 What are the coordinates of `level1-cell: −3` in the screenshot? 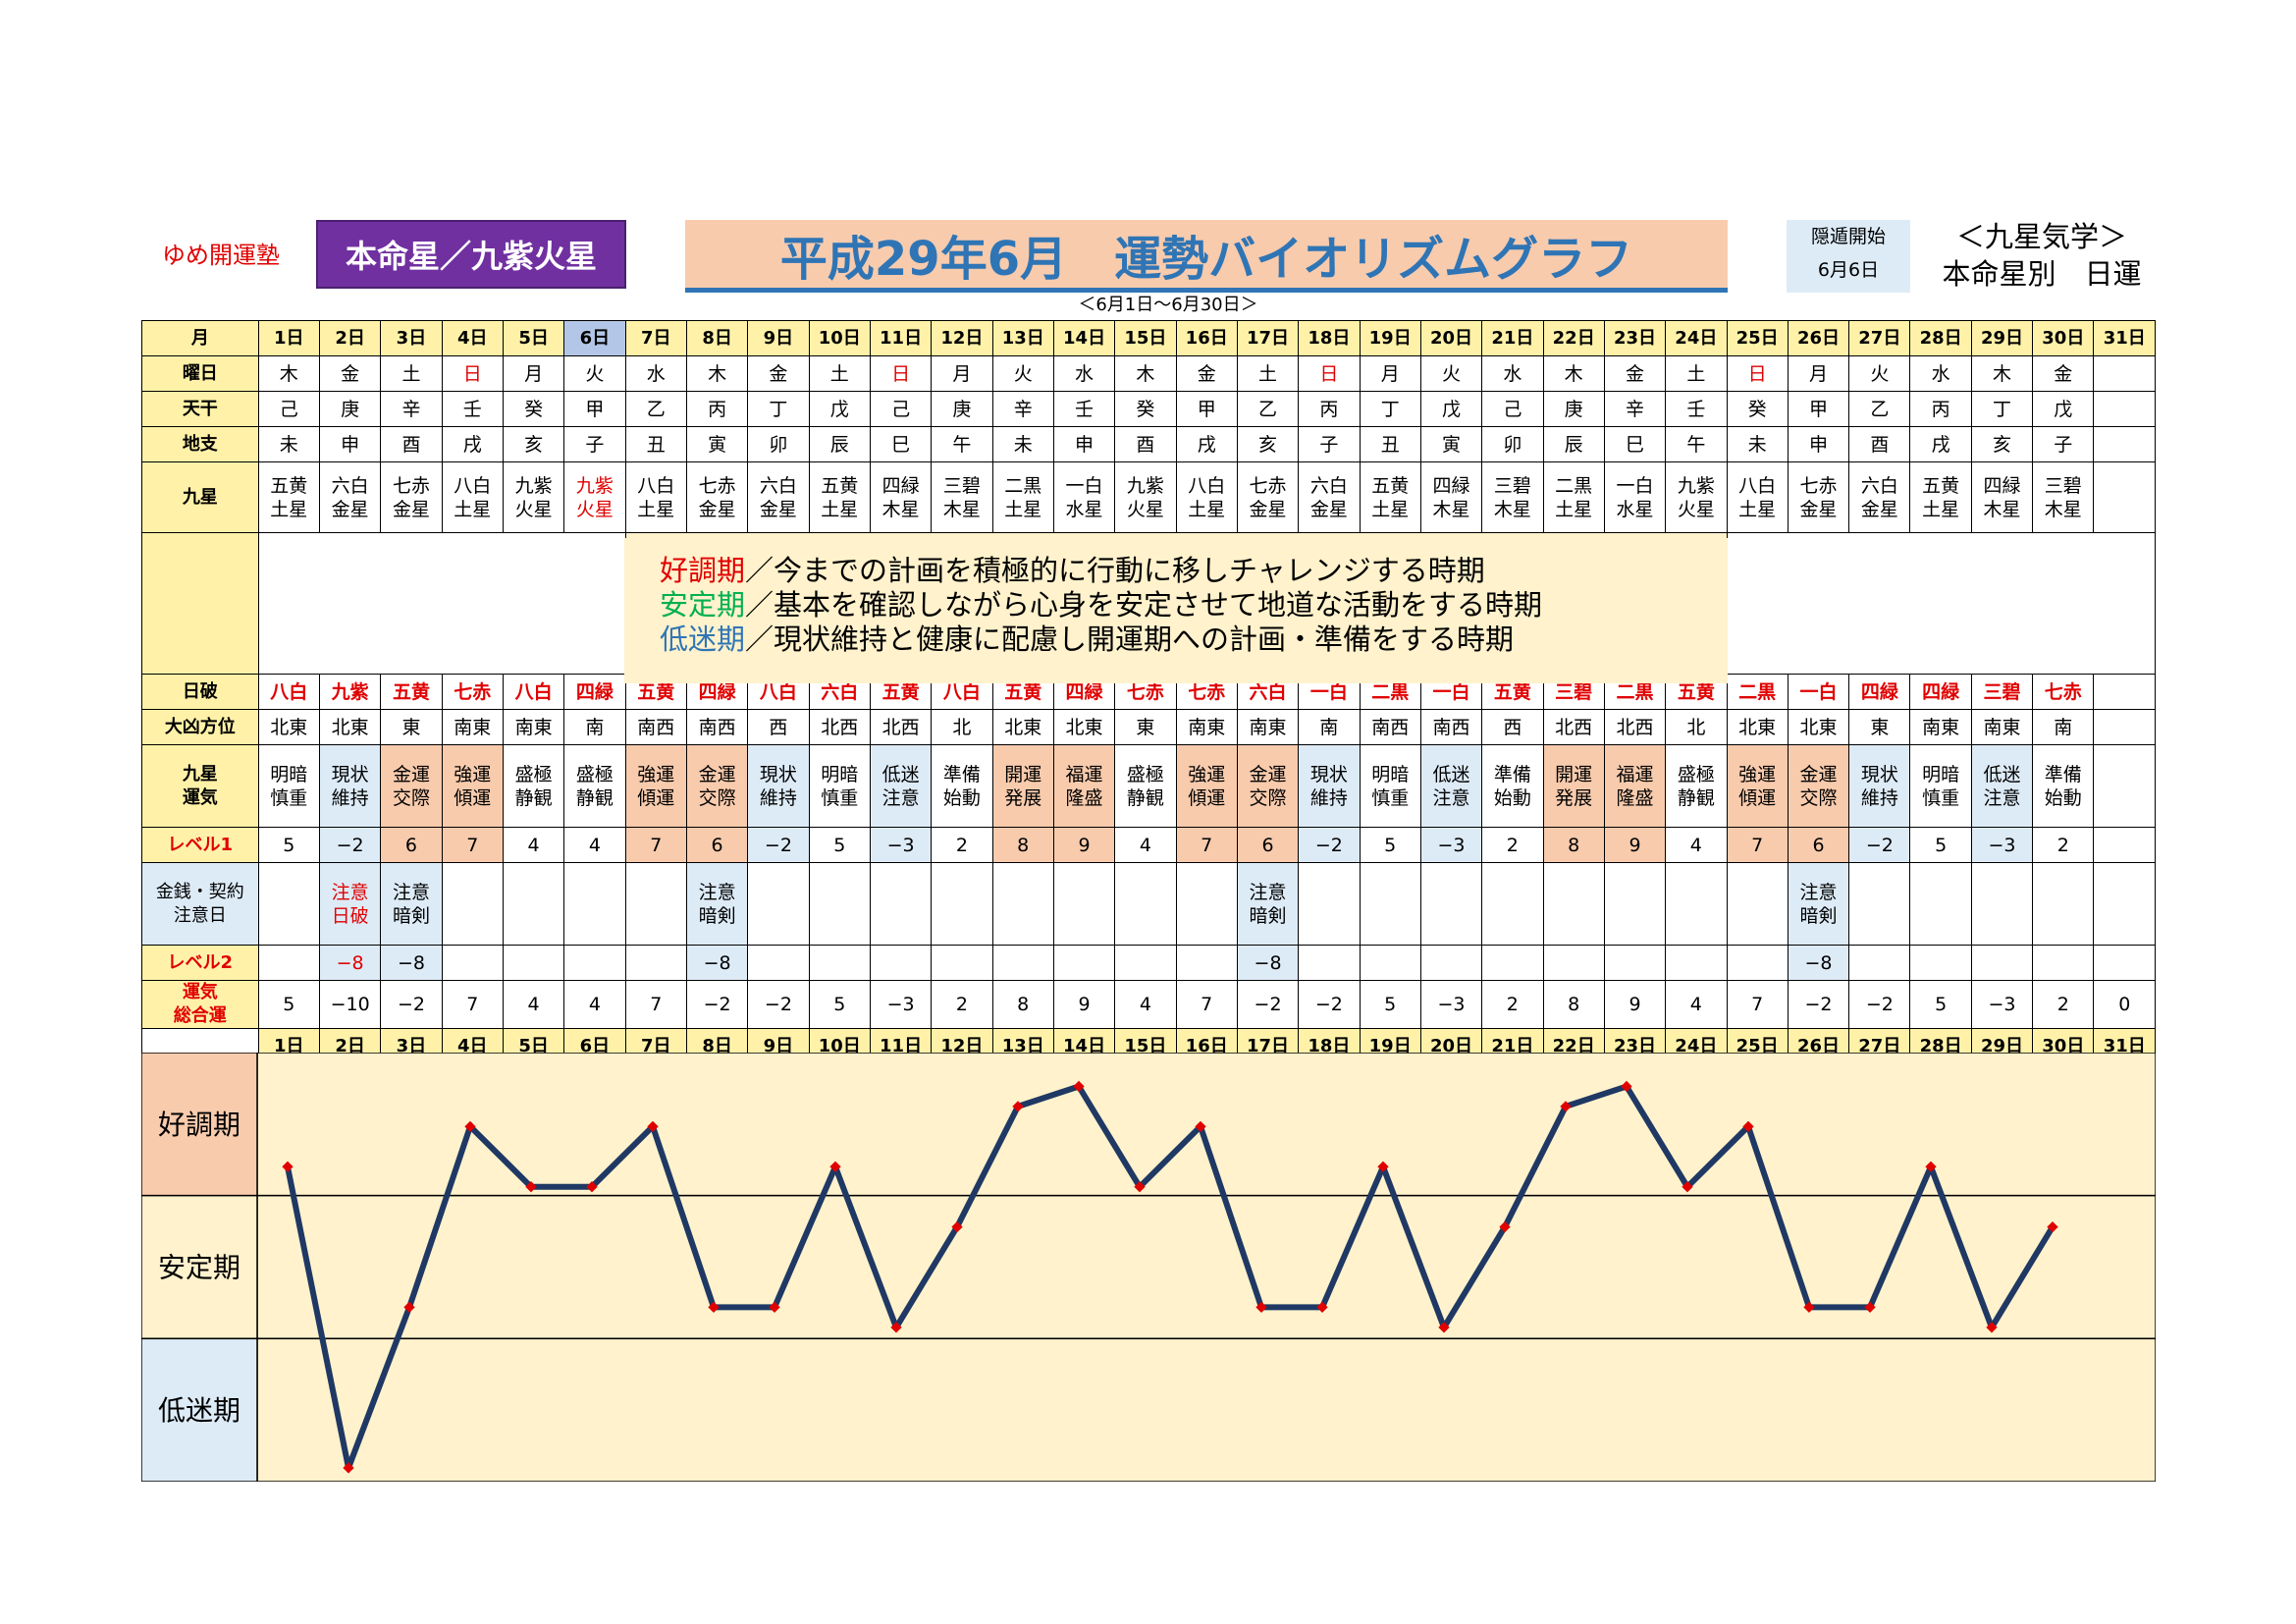 It's located at (901, 845).